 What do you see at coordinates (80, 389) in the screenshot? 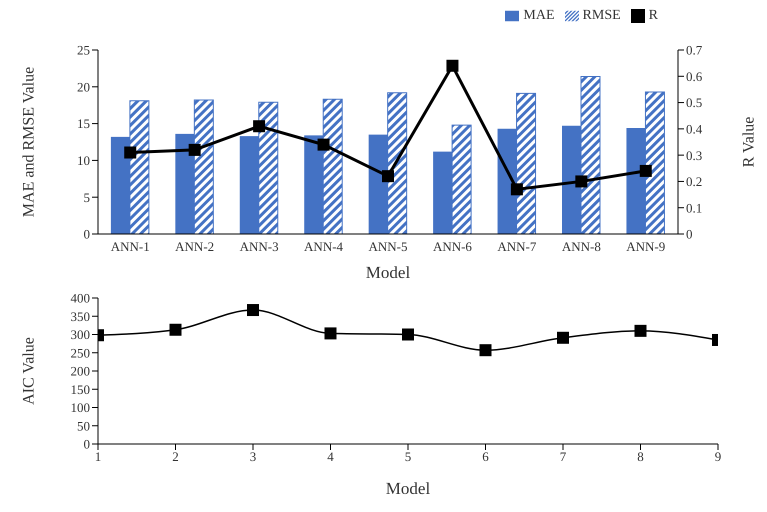
I see `y-tick-label: 150` at bounding box center [80, 389].